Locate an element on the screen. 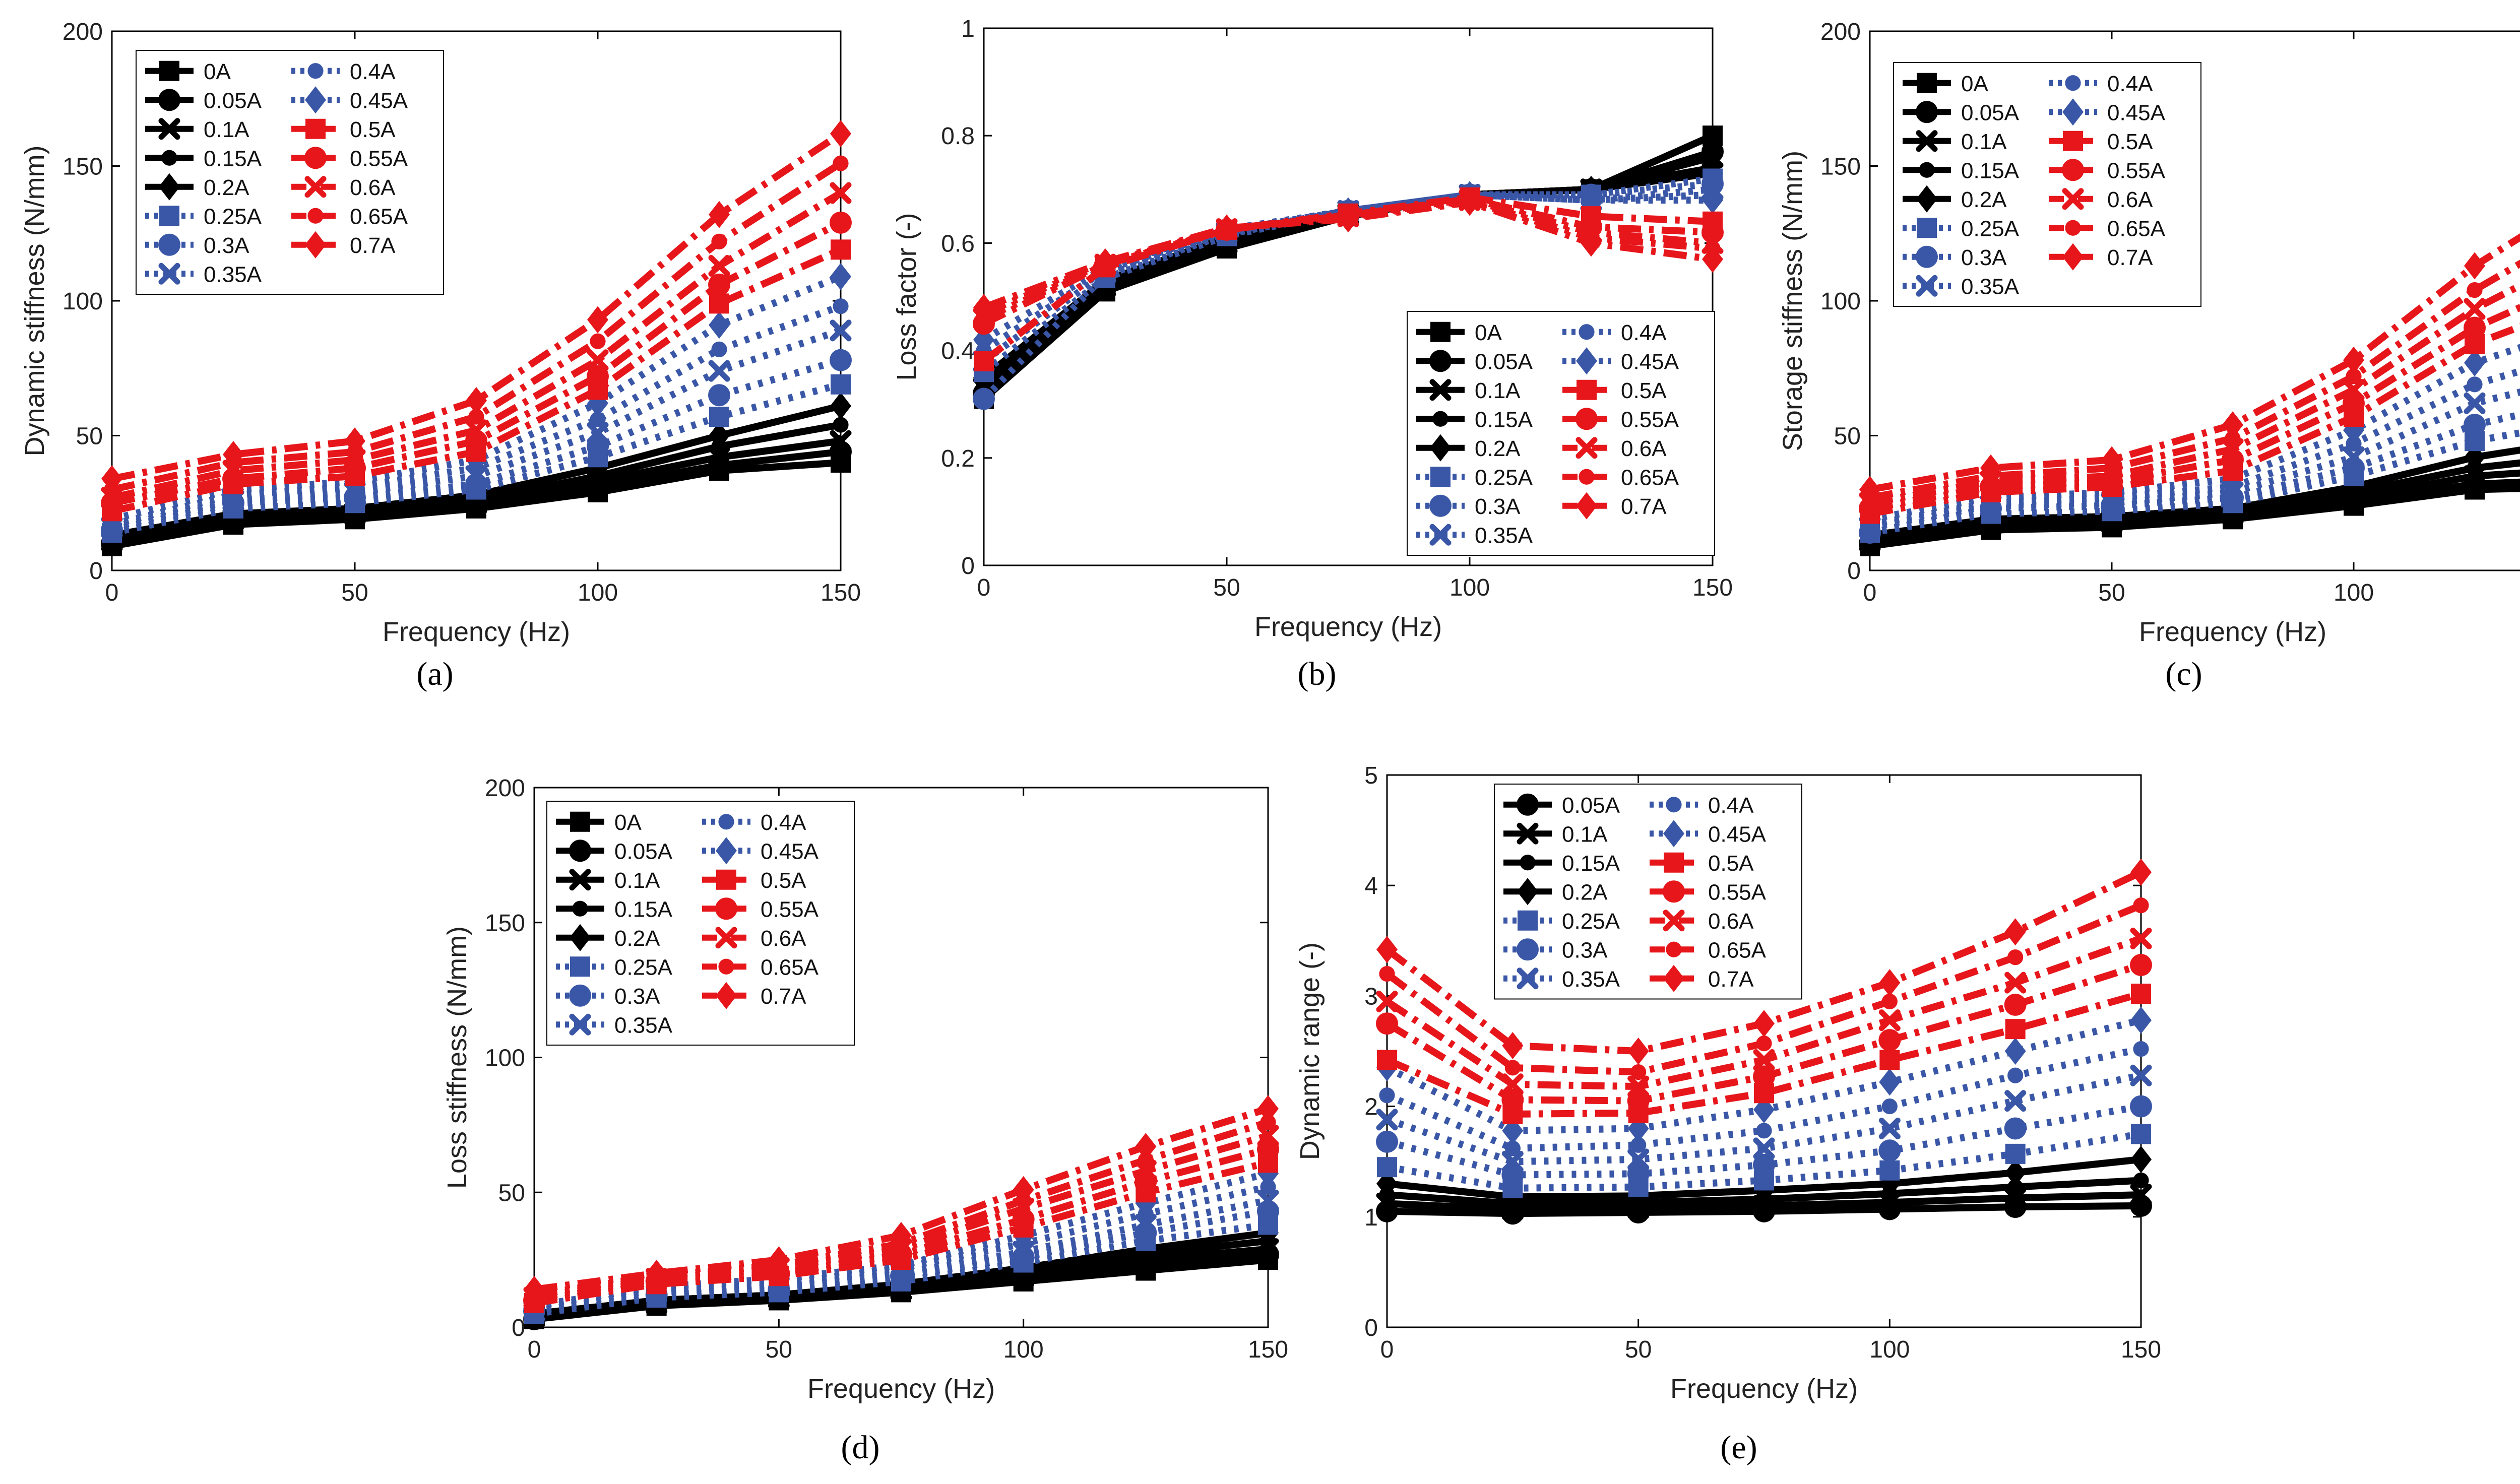 The image size is (2520, 1484). legend-label: 0.05A is located at coordinates (1591, 805).